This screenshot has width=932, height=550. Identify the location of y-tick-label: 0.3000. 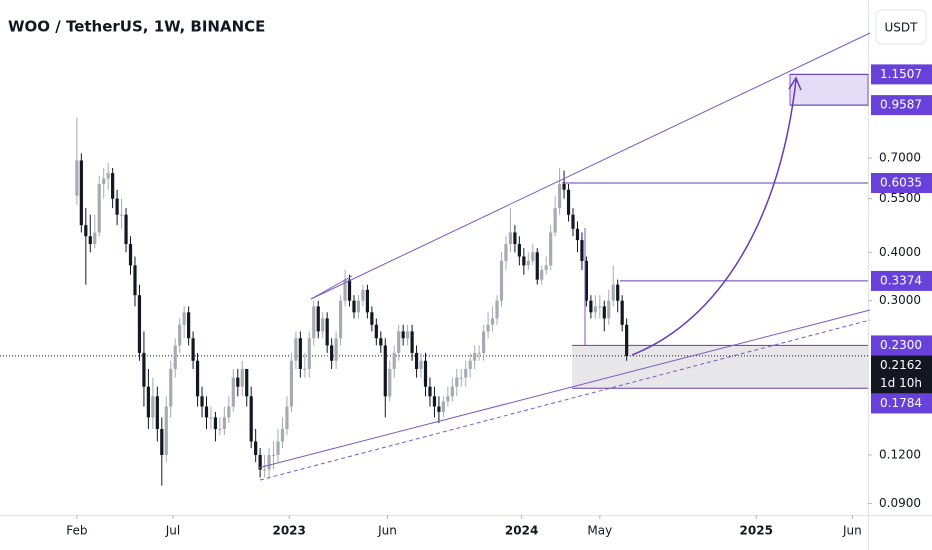
(900, 300).